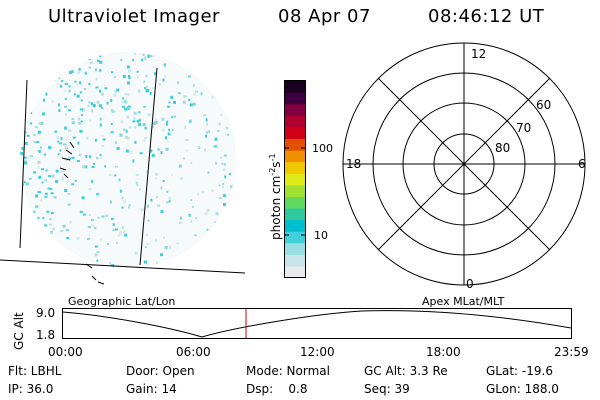 This screenshot has width=600, height=400. Describe the element at coordinates (582, 164) in the screenshot. I see `mlt-label-6: 6` at that location.